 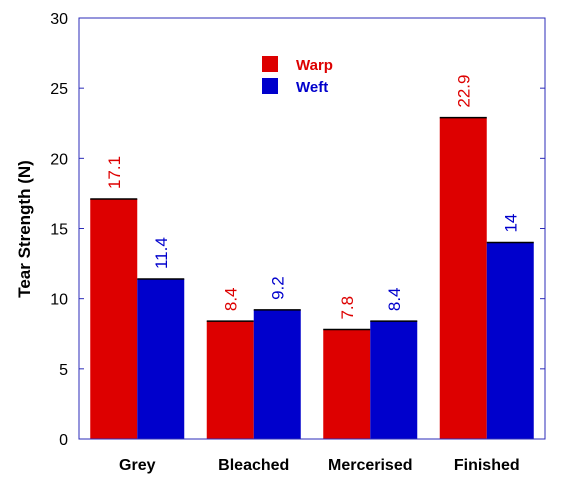 What do you see at coordinates (314, 65) in the screenshot?
I see `legend-label-warp: Warp` at bounding box center [314, 65].